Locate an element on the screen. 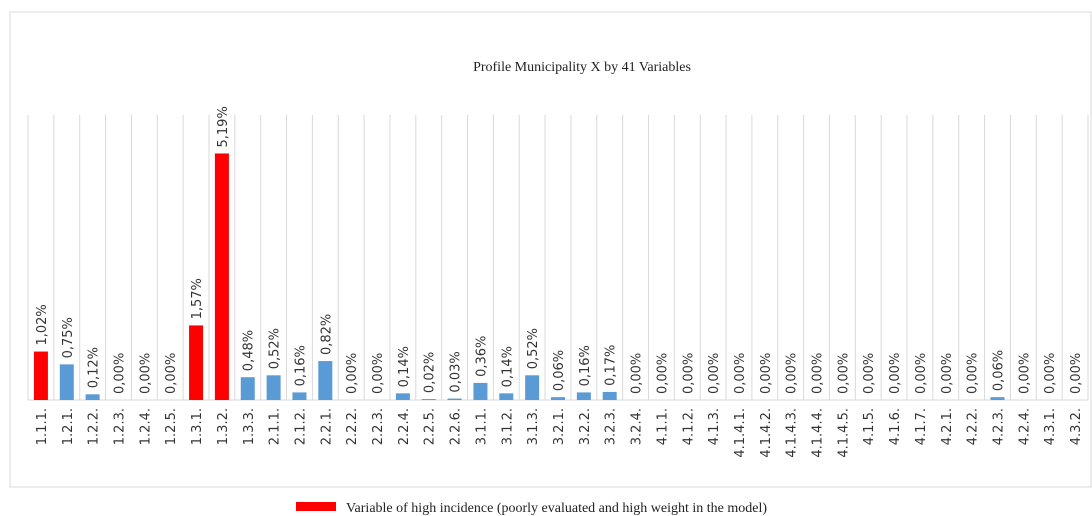 The width and height of the screenshot is (1092, 516). x-tick-label: 4.1.4.5. is located at coordinates (843, 433).